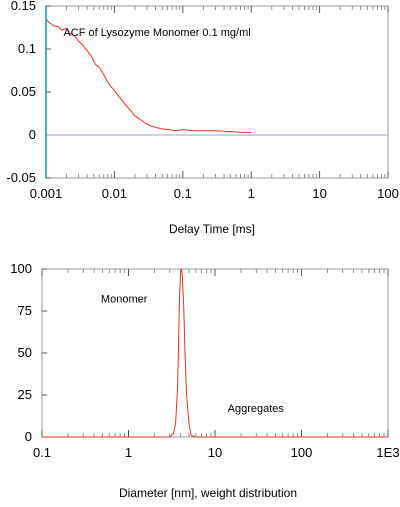 This screenshot has height=507, width=400. What do you see at coordinates (124, 300) in the screenshot?
I see `size-annotation-monomer: Monomer` at bounding box center [124, 300].